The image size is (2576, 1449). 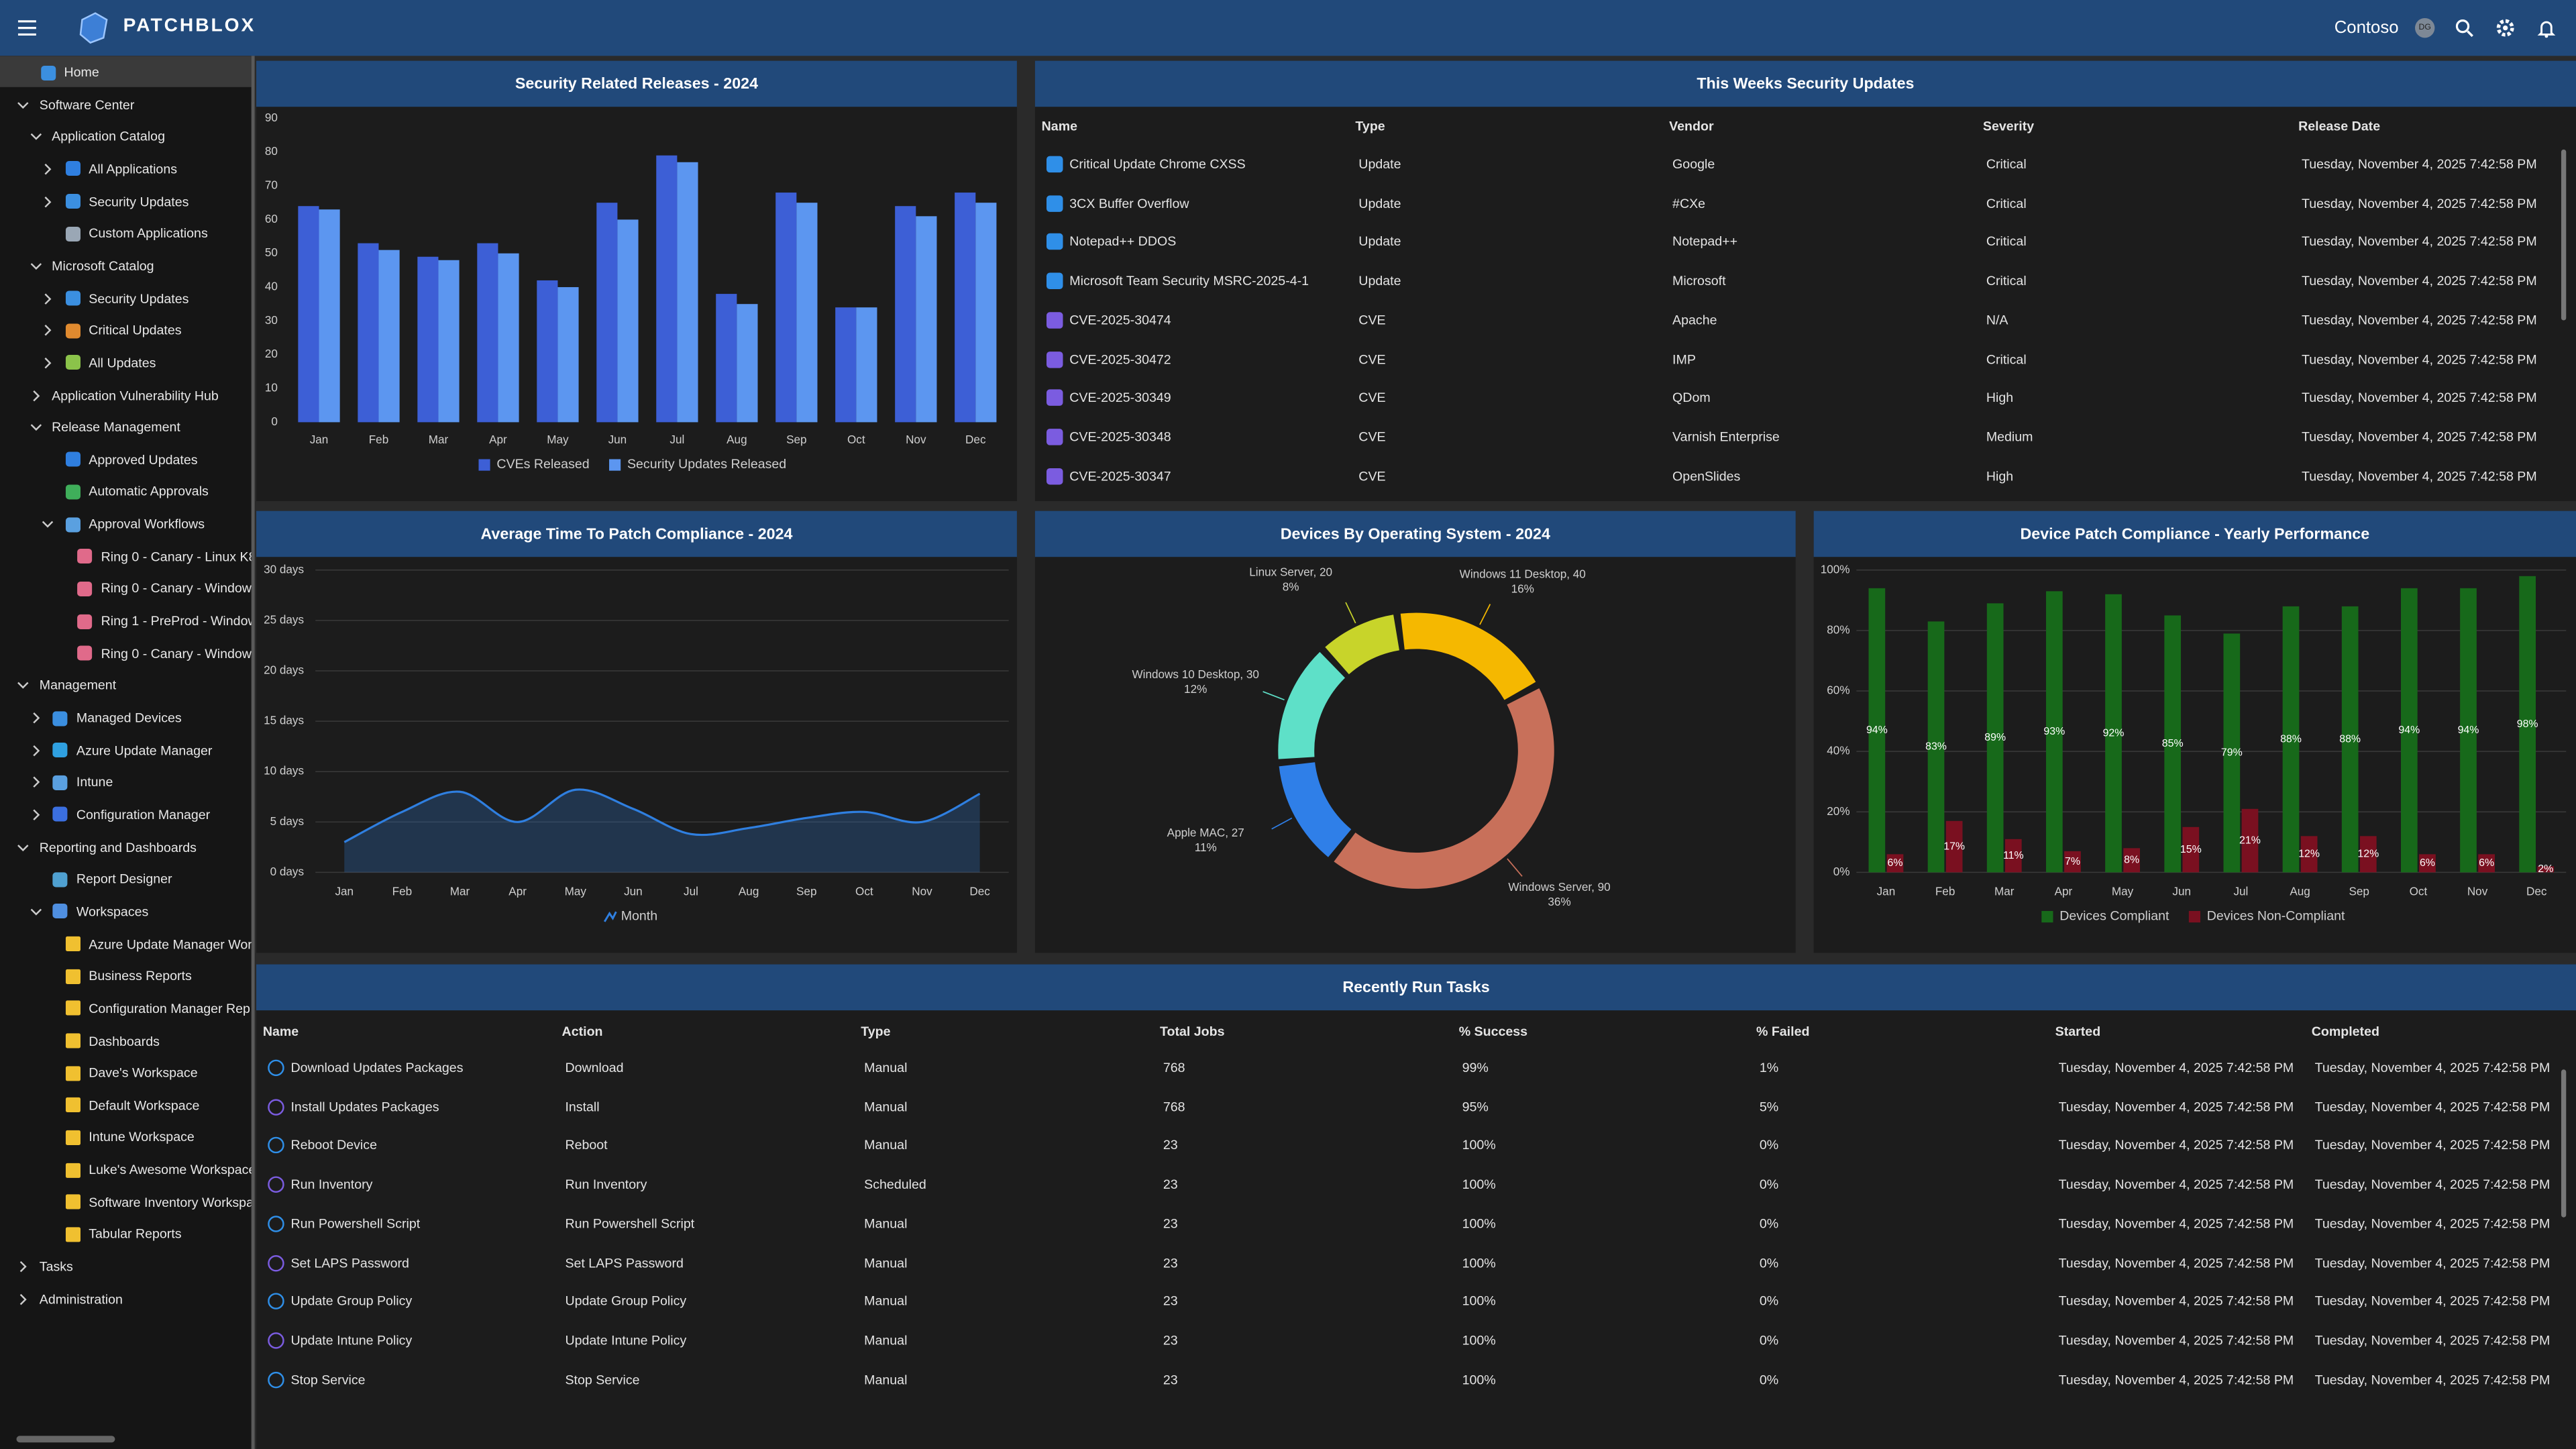 I want to click on table-cell: Microsoft Team Security MSRC-2025-4-1, so click(x=1189, y=281).